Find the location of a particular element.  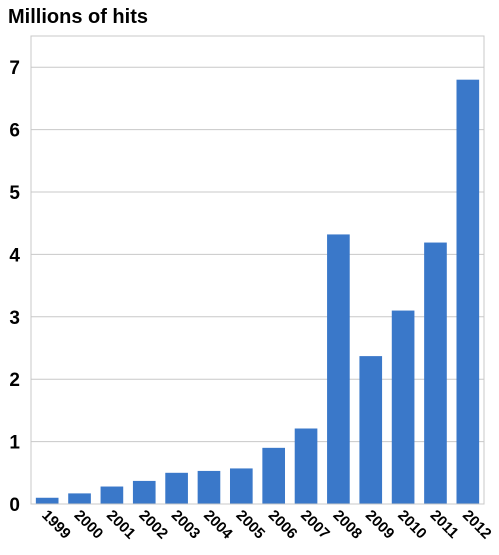

bar-2008 is located at coordinates (338, 369).